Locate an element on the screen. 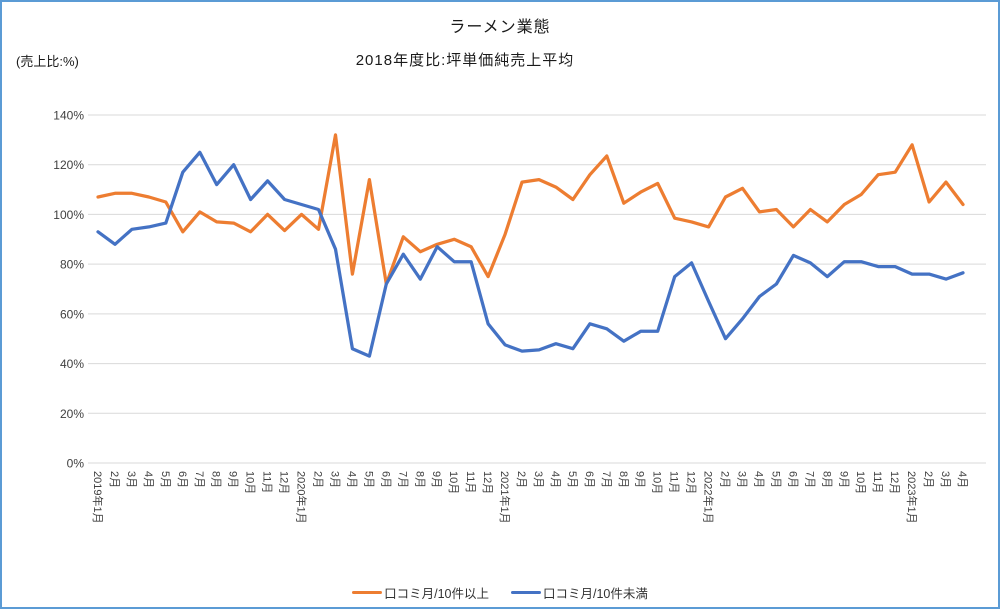 Image resolution: width=1000 pixels, height=609 pixels. x-tick-label: 2020年1月 is located at coordinates (302, 497).